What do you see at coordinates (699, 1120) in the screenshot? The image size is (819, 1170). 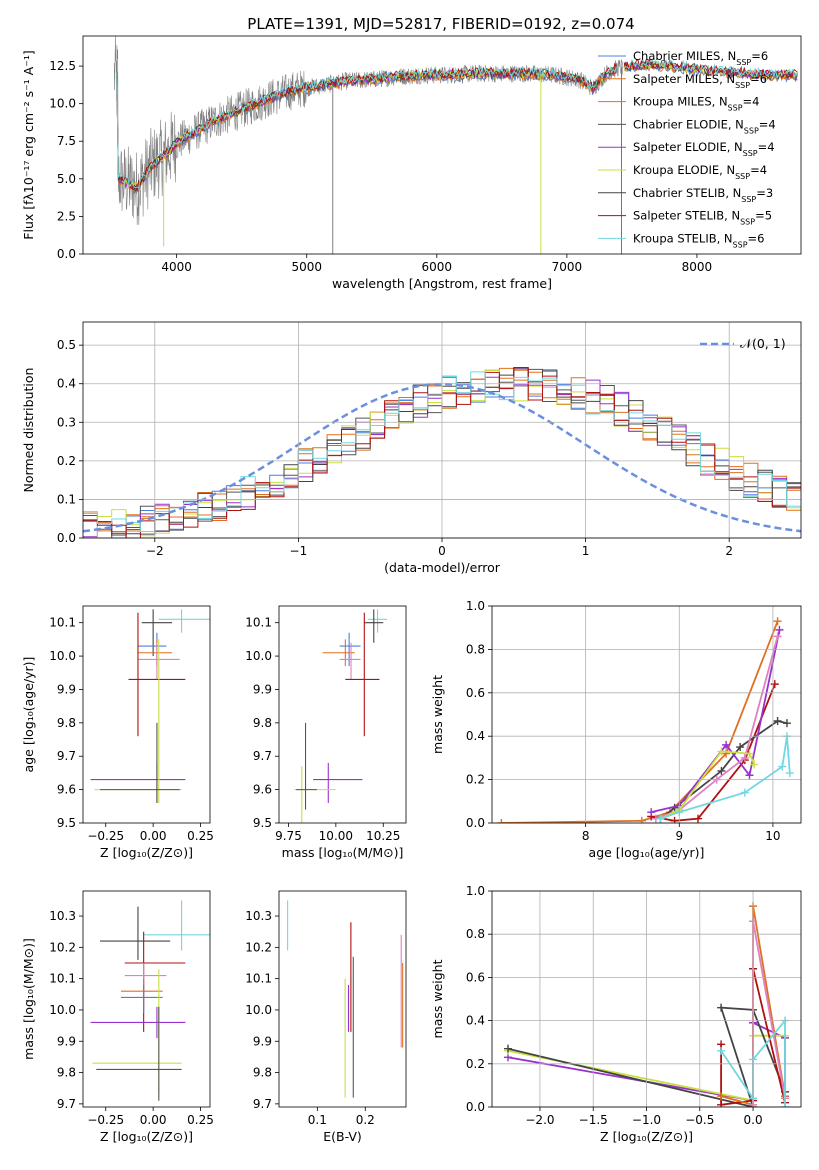 I see `x-tick-label: −0.5` at bounding box center [699, 1120].